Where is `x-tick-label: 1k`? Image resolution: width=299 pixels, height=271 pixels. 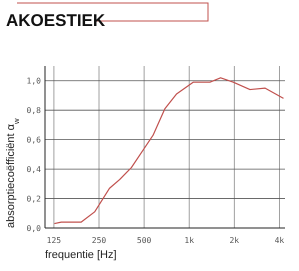 x-tick-label: 1k is located at coordinates (189, 240).